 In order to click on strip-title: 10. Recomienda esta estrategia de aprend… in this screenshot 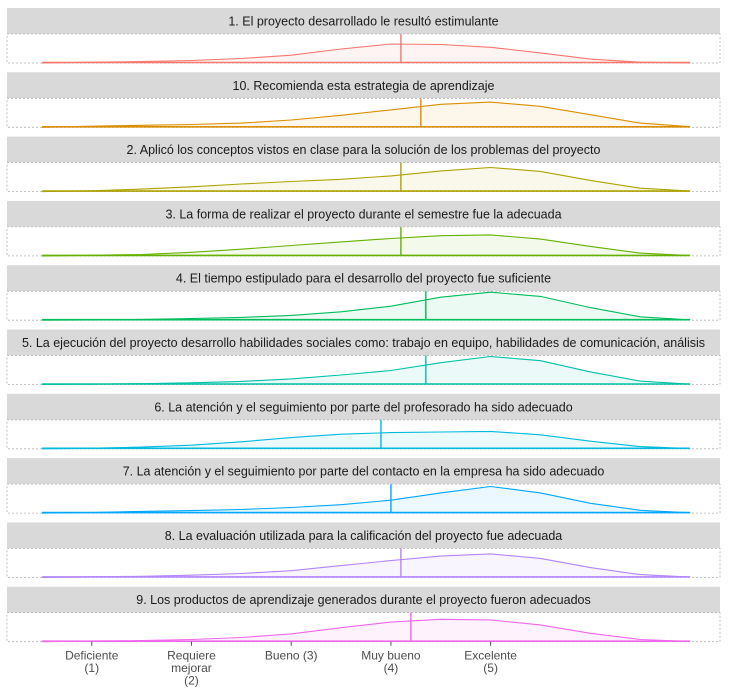, I will do `click(364, 86)`.